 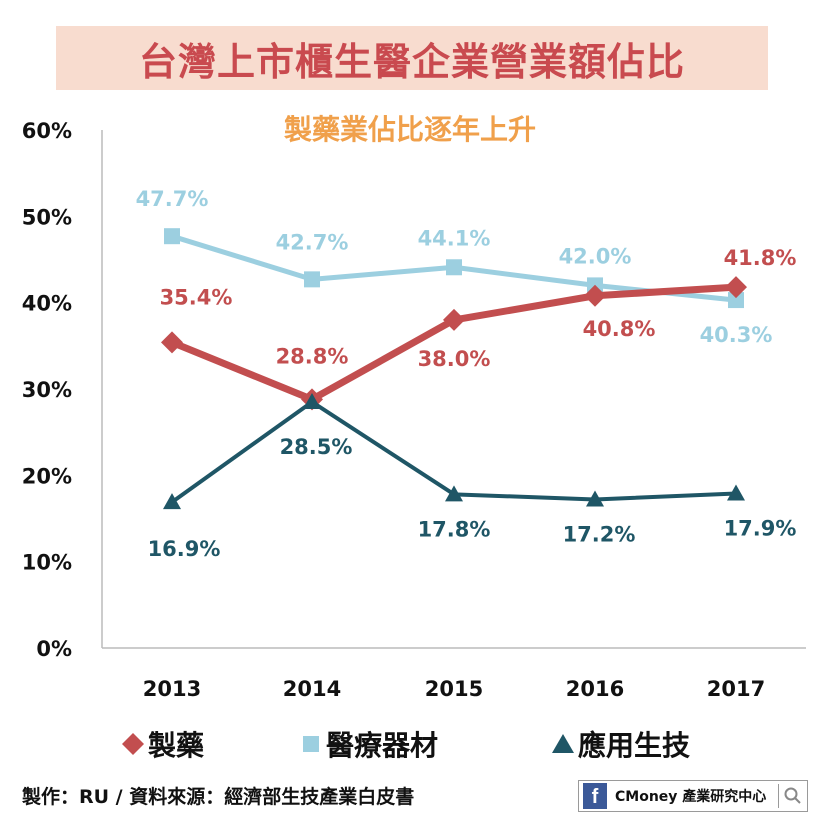 I want to click on chart-title: 台灣上市櫃生醫企業營業額佔比, so click(x=411, y=61).